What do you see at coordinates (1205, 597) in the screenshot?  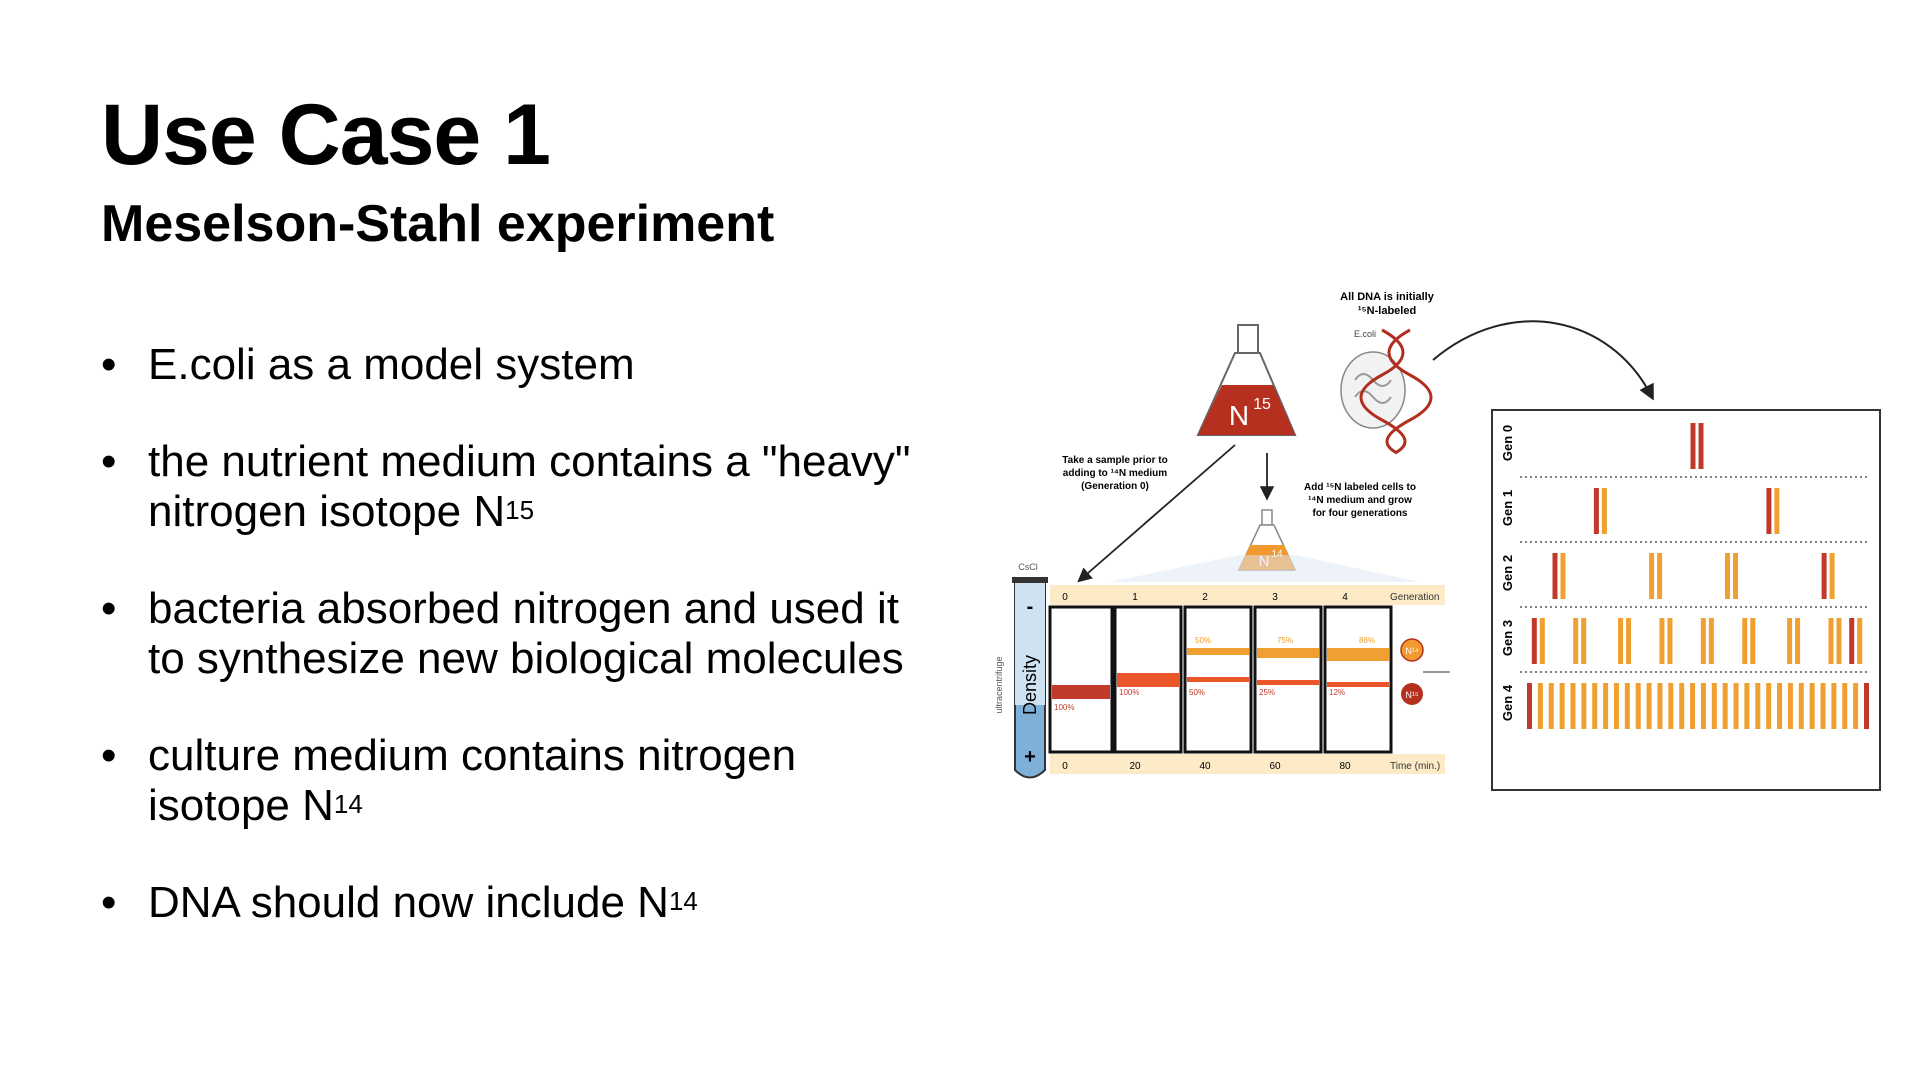 I see `generation-tick: 2` at bounding box center [1205, 597].